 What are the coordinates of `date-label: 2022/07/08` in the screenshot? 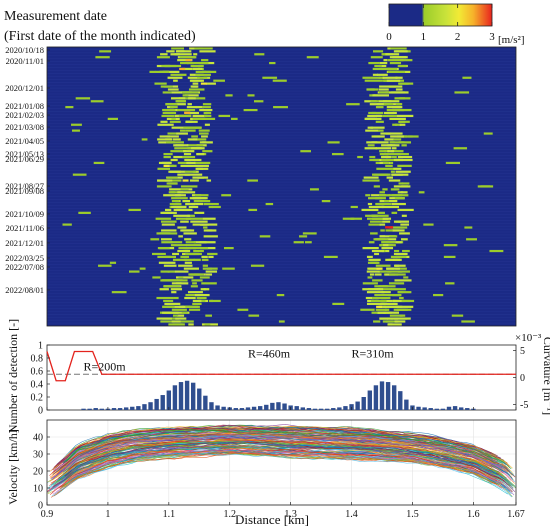 It's located at (24, 267).